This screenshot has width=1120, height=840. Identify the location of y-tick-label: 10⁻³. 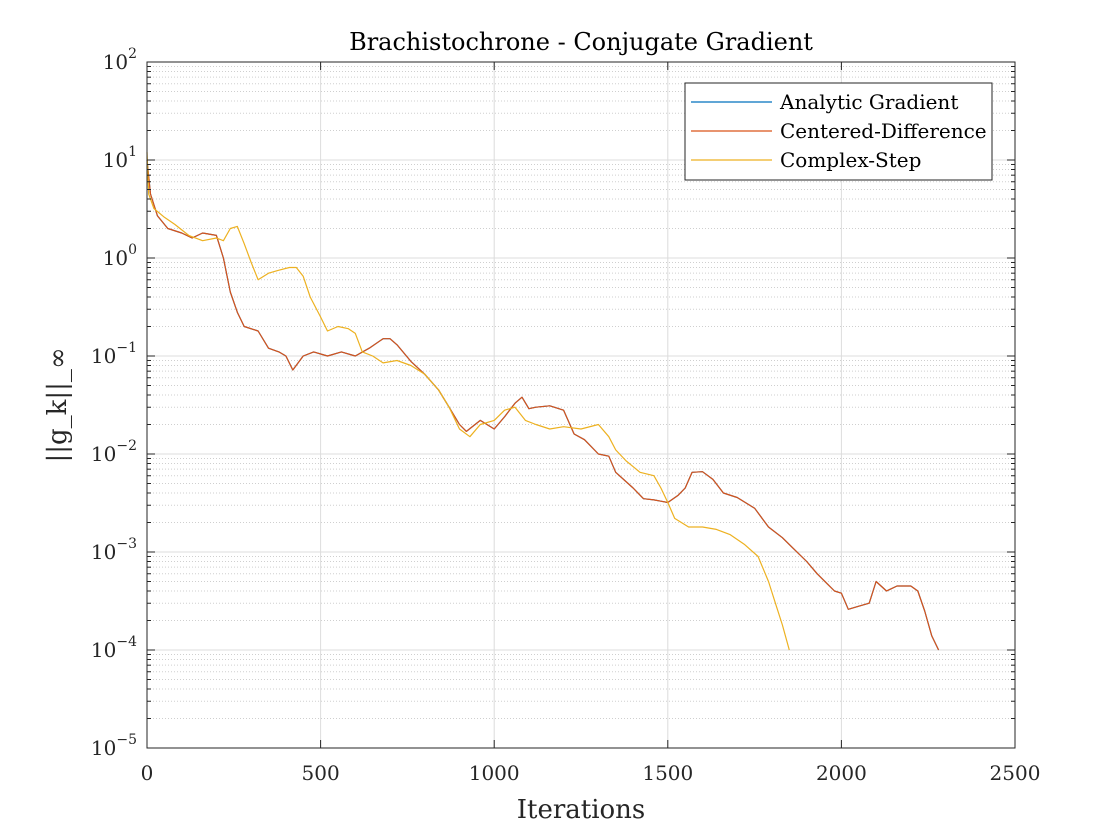
(114, 550).